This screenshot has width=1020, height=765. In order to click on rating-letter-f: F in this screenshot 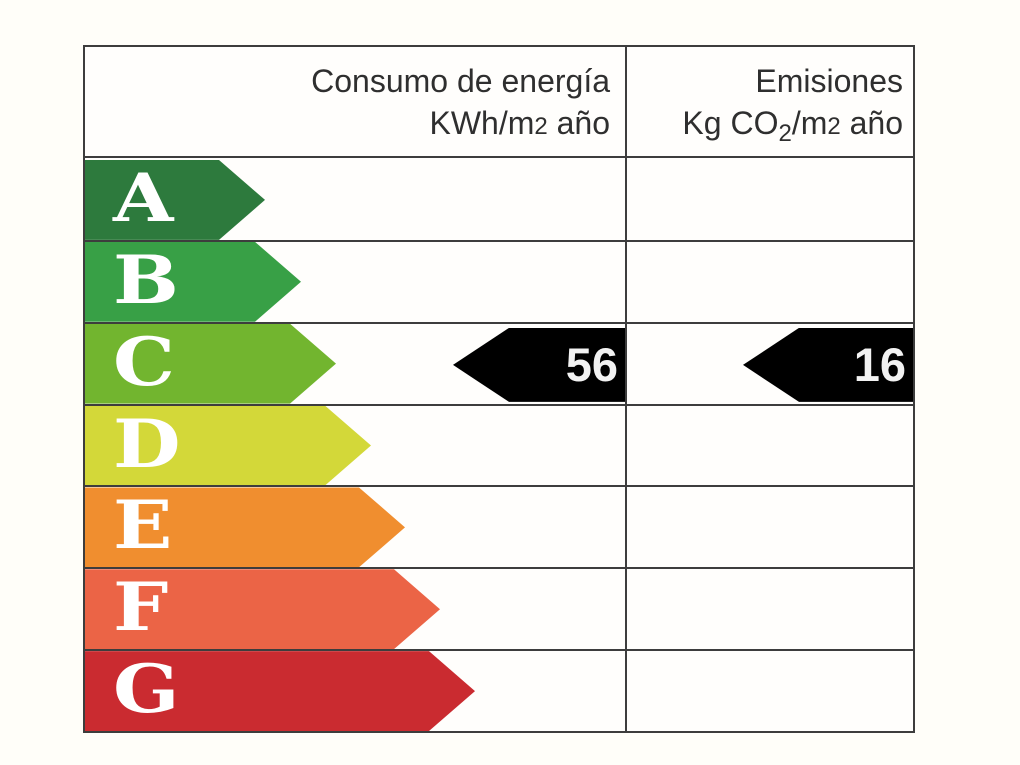, I will do `click(141, 607)`.